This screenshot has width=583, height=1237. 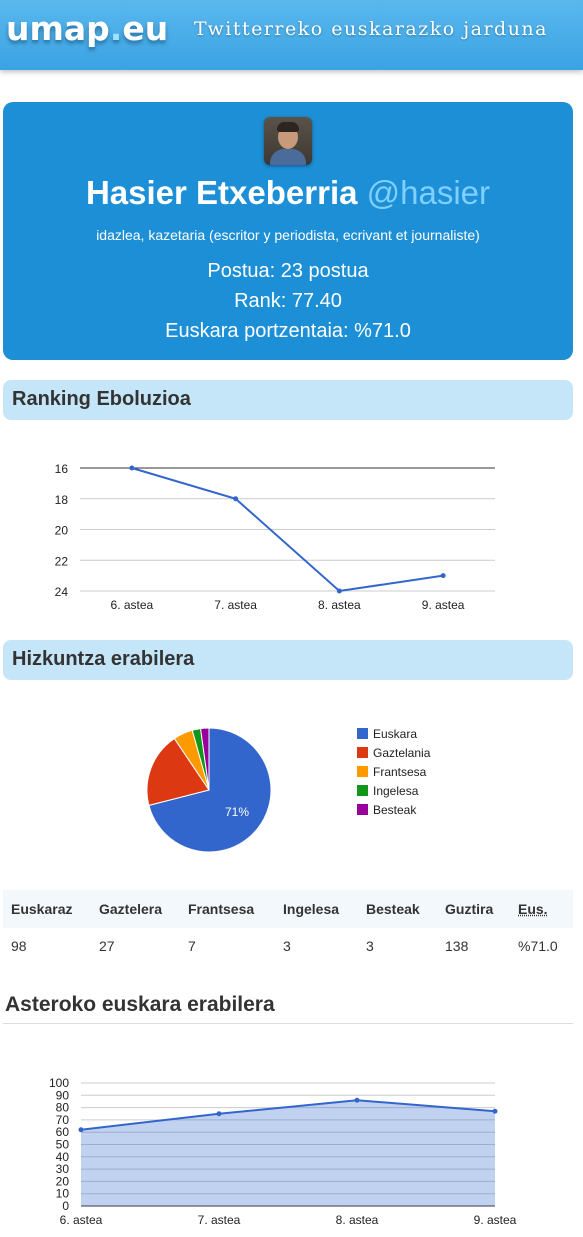 What do you see at coordinates (59, 1083) in the screenshot?
I see `y-tick-label: 100` at bounding box center [59, 1083].